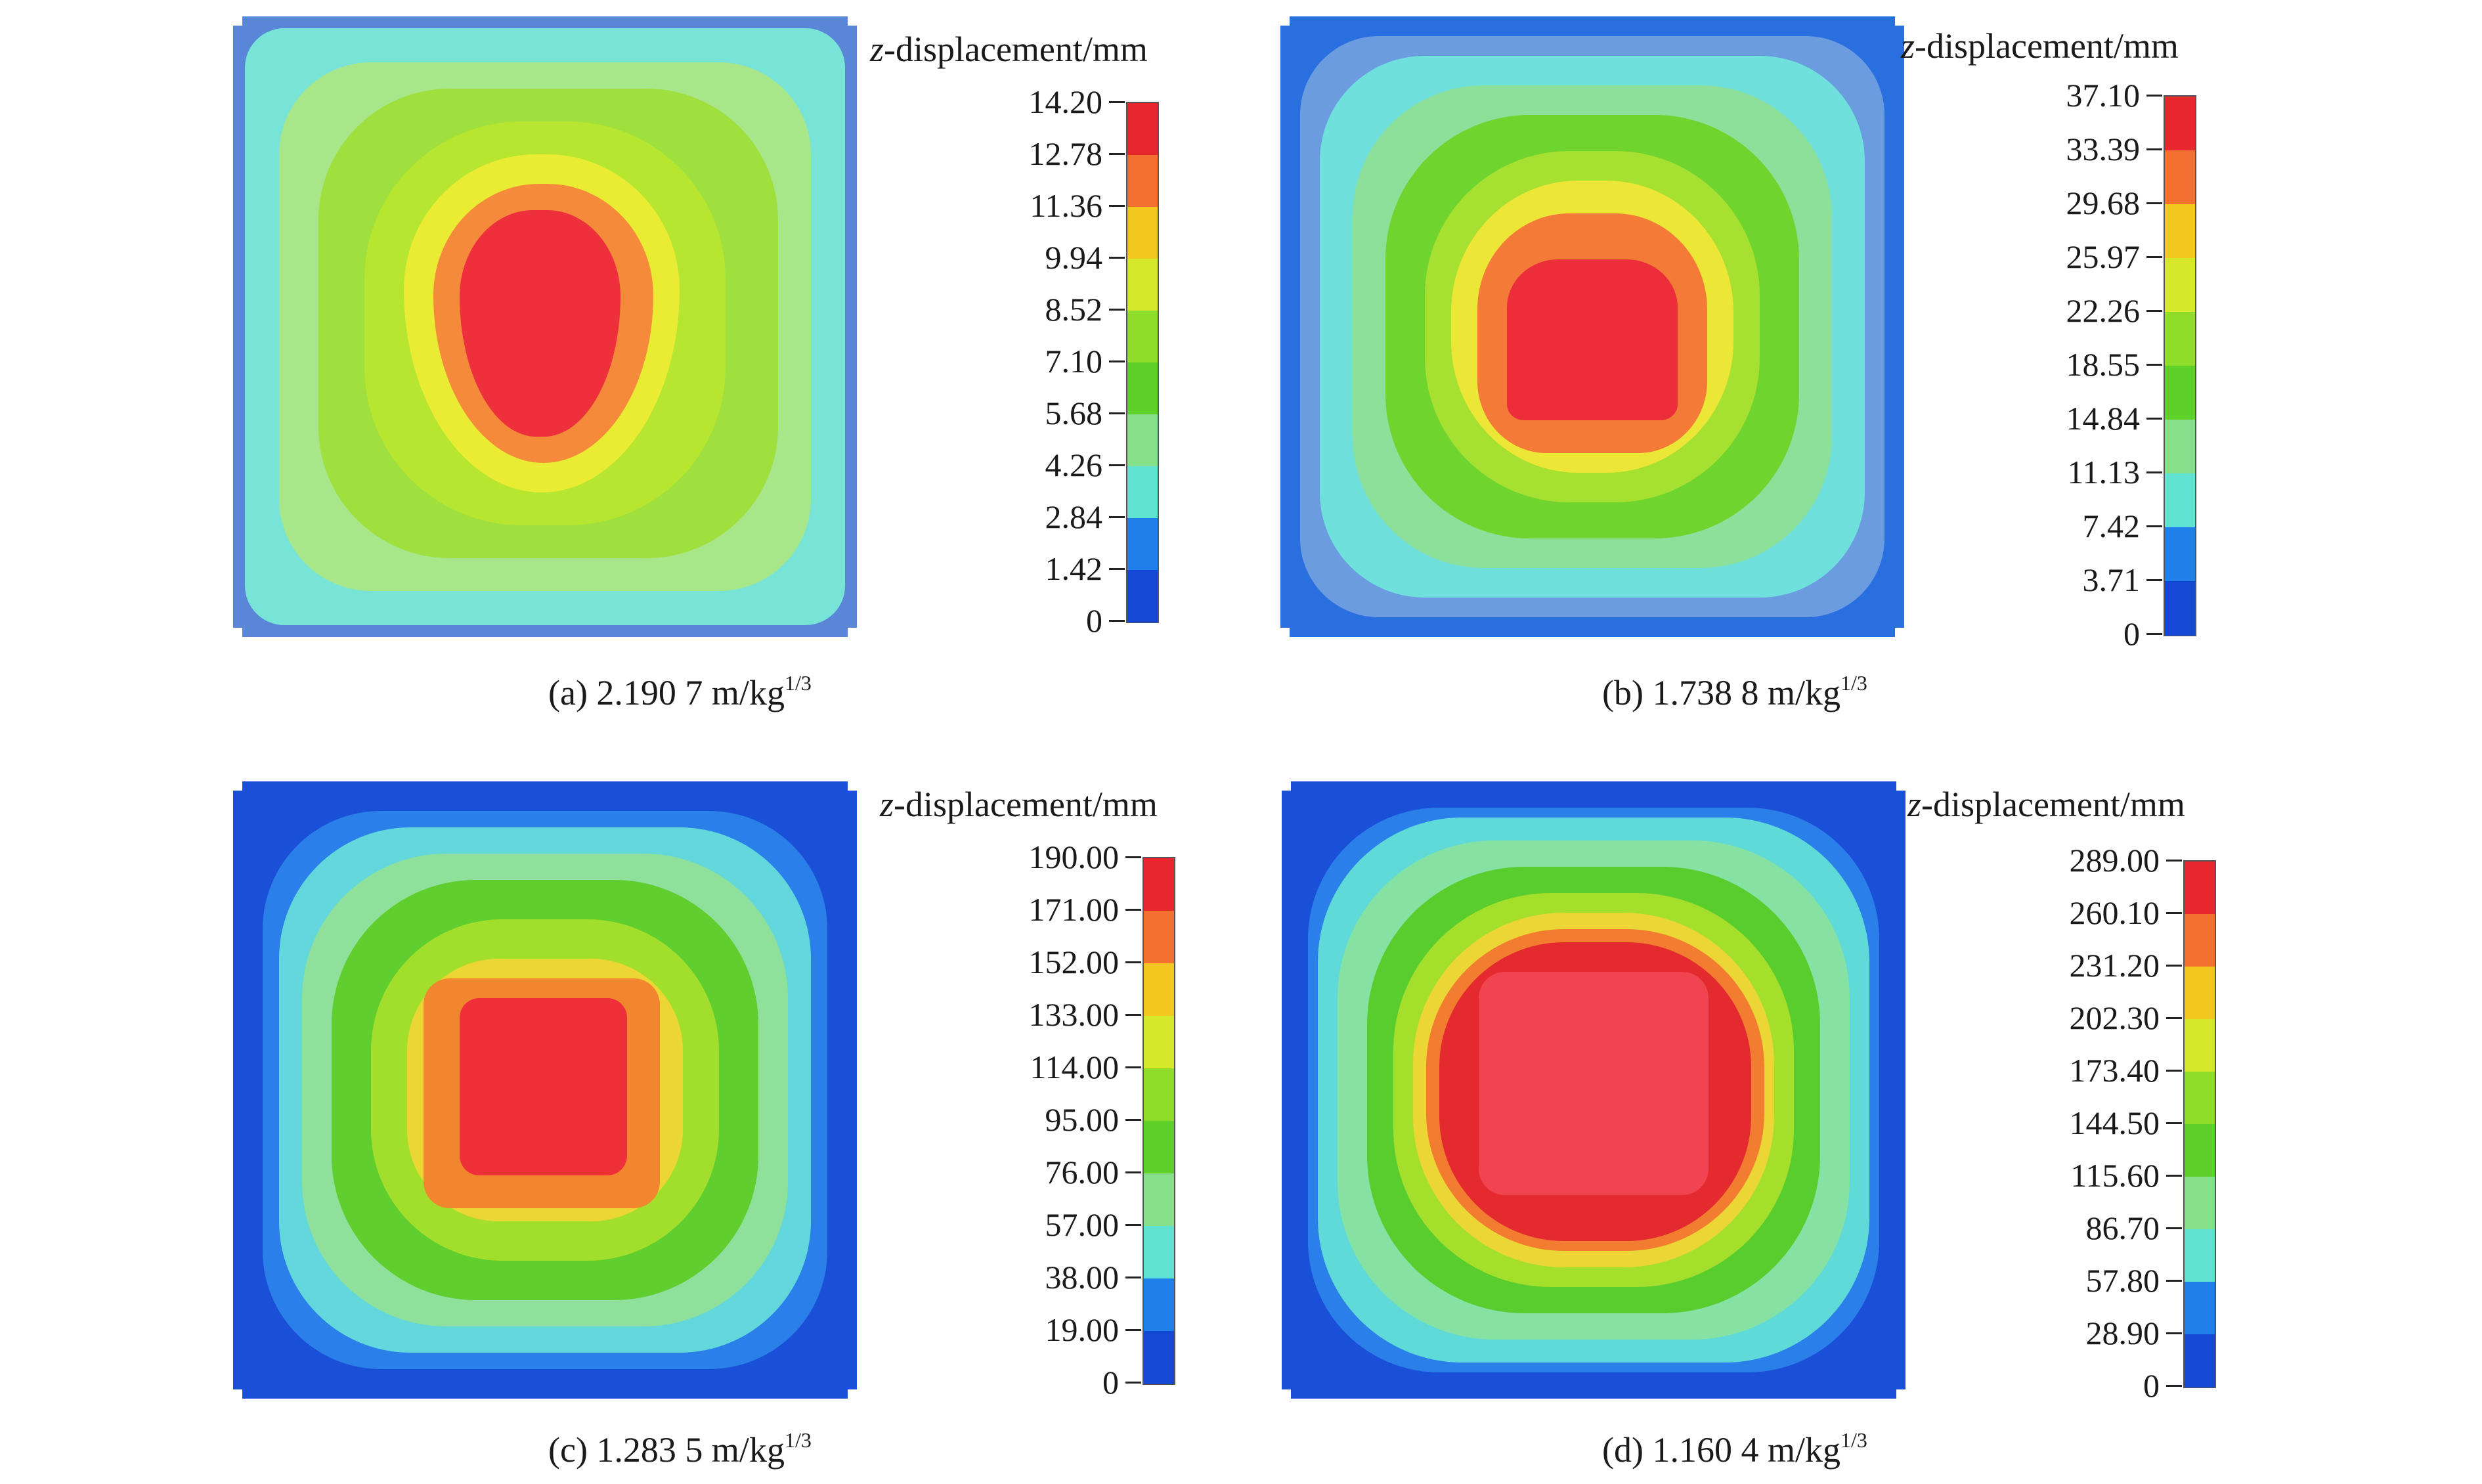 The height and width of the screenshot is (1484, 2482). Describe the element at coordinates (1074, 465) in the screenshot. I see `colorbar-tick-label: 4.26` at that location.